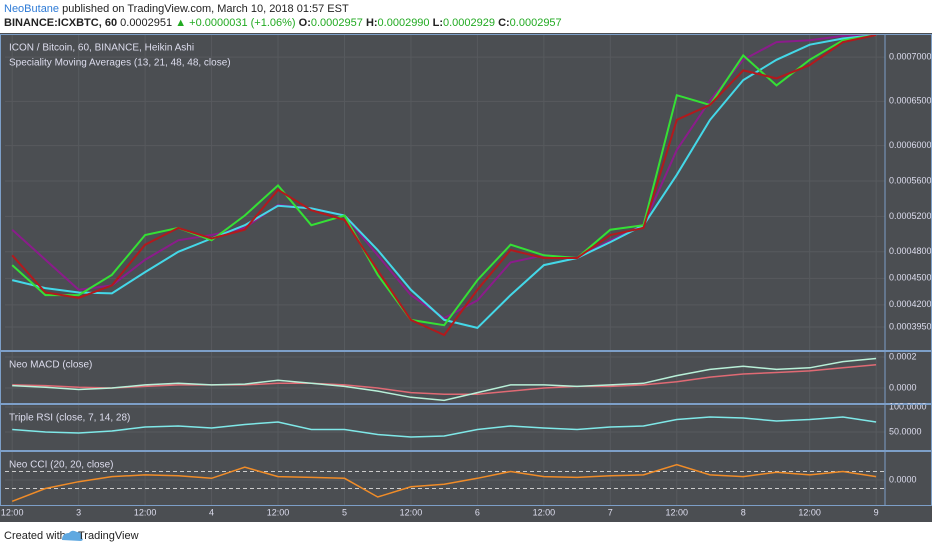  What do you see at coordinates (69, 418) in the screenshot?
I see `pane-title: Triple RSI (close, 7, 14, 28)` at bounding box center [69, 418].